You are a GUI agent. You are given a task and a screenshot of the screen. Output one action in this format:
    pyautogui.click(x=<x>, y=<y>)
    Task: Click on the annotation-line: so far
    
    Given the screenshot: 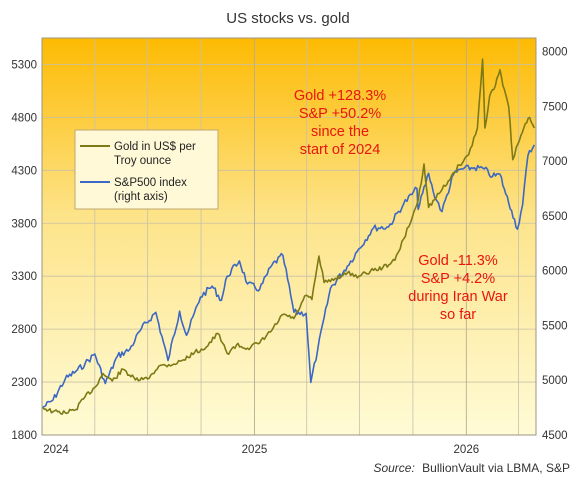 What is the action you would take?
    pyautogui.click(x=458, y=315)
    